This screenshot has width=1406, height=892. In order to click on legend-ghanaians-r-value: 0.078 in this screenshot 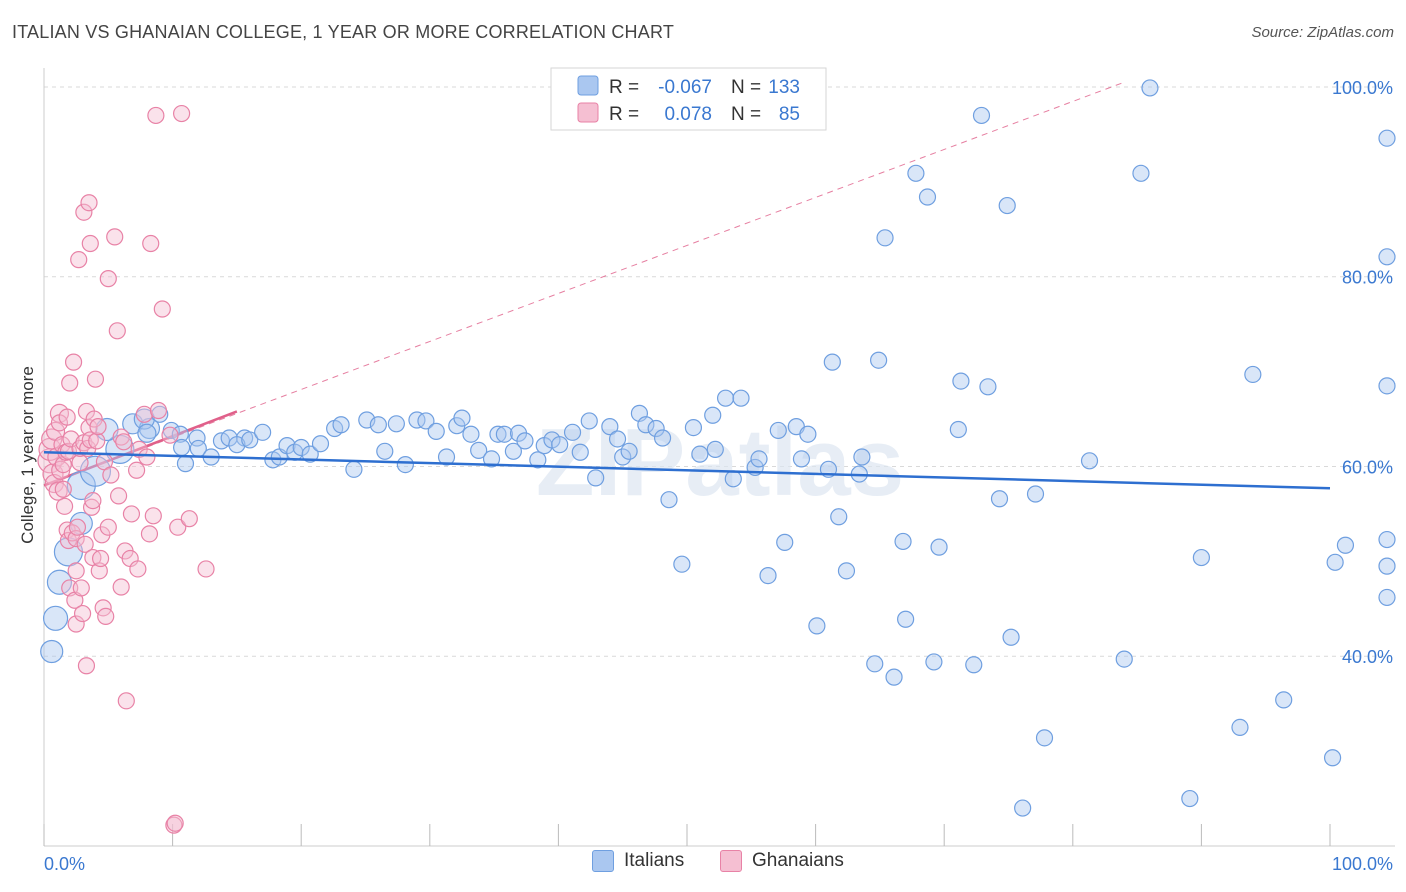, I will do `click(688, 114)`.